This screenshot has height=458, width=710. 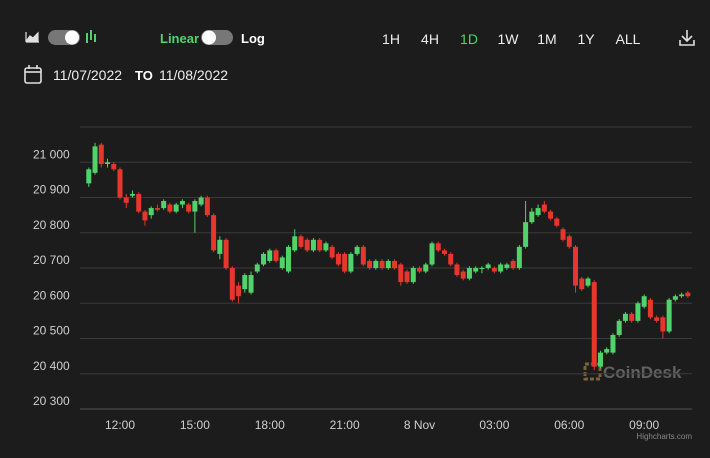 I want to click on linear-label: Linear, so click(x=179, y=38).